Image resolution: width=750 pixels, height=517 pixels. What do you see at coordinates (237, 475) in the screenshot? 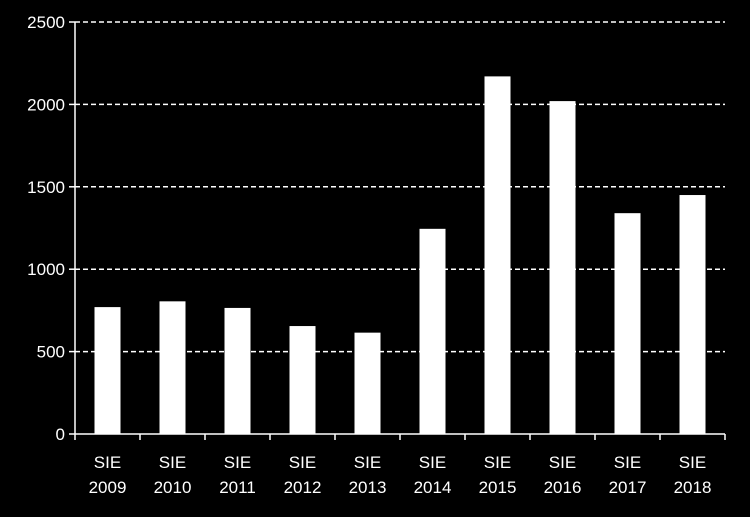
I see `x-tick-label: SIE 2011` at bounding box center [237, 475].